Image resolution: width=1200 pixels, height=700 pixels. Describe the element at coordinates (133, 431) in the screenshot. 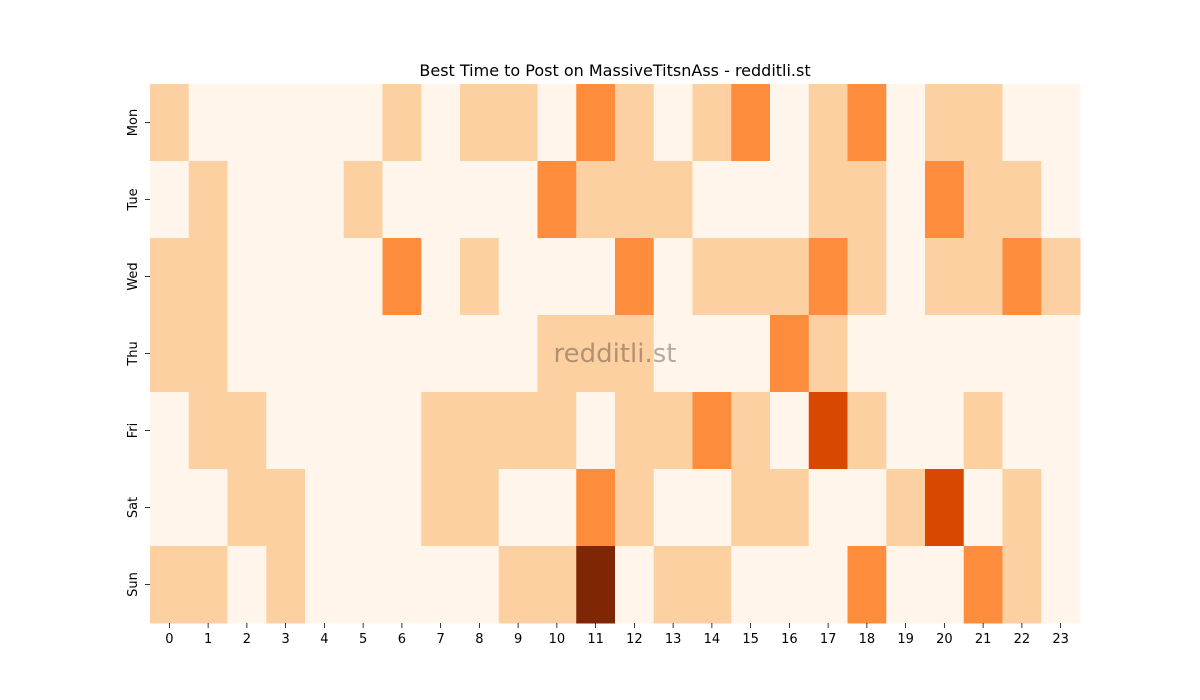

I see `y-tick-label: Fri` at that location.